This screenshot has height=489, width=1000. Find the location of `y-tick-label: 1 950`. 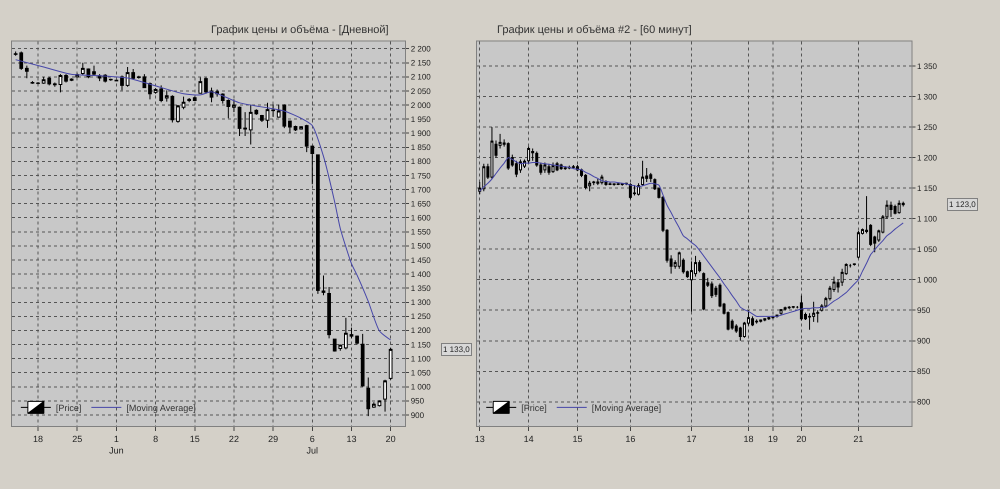

y-tick-label: 1 950 is located at coordinates (421, 119).